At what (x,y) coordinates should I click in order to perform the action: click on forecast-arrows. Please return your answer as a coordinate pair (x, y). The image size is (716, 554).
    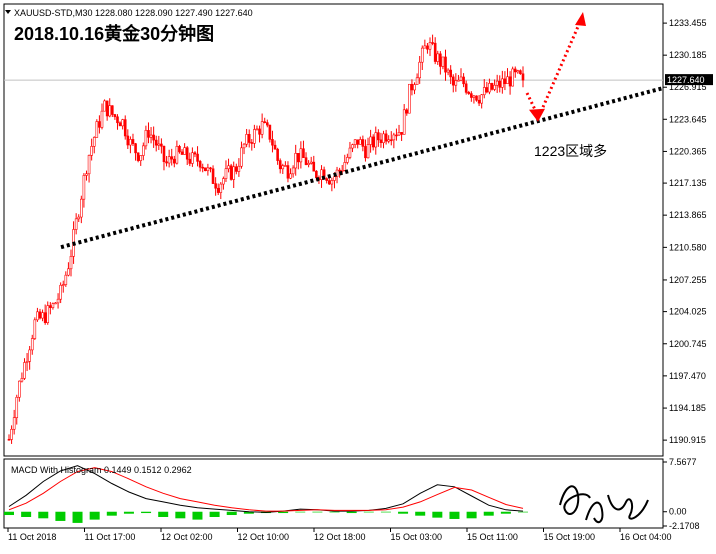
    Looking at the image, I should click on (555, 67).